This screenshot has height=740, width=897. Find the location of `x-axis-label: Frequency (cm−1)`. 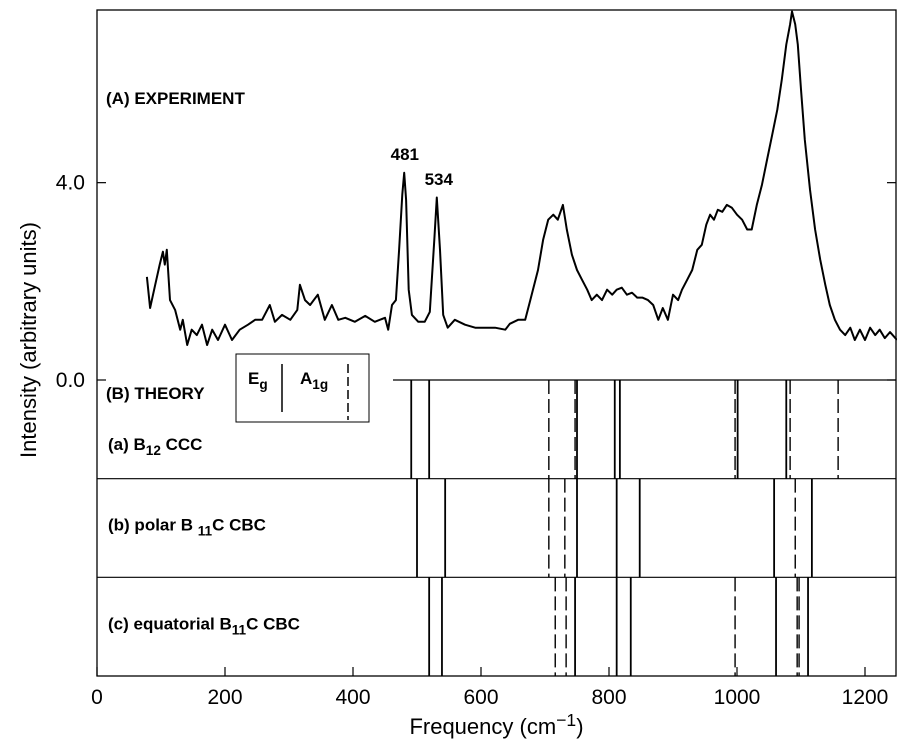

x-axis-label: Frequency (cm−1) is located at coordinates (496, 724).